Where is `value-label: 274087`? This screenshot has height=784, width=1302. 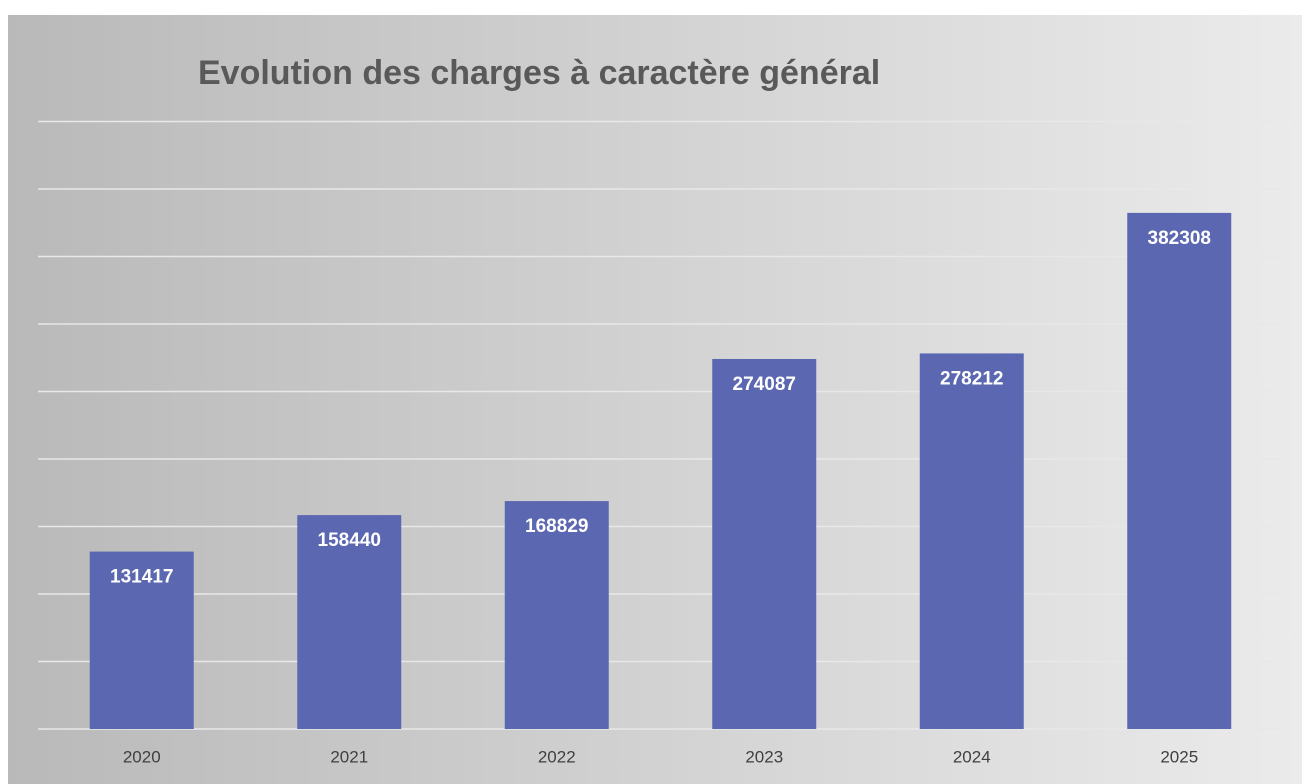
value-label: 274087 is located at coordinates (764, 384).